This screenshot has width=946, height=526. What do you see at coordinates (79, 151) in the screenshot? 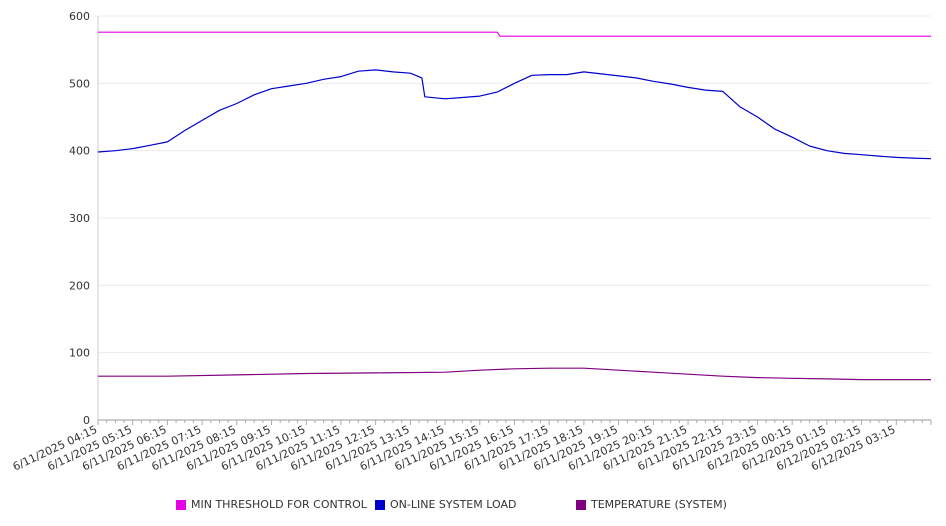
I see `y-tick-label: 400` at bounding box center [79, 151].